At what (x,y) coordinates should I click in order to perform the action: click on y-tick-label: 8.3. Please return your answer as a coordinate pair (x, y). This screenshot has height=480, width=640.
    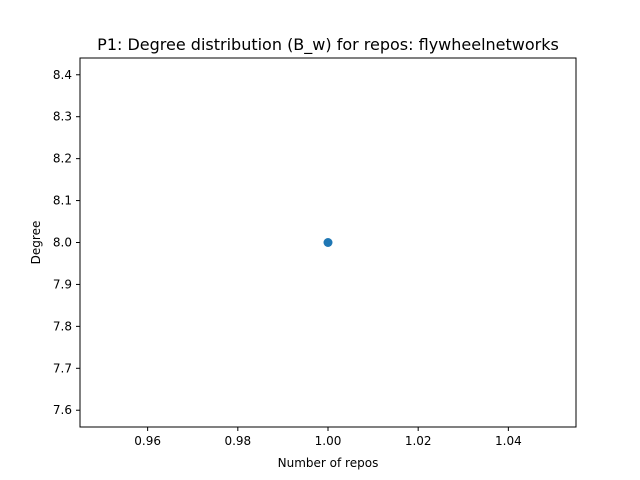
    Looking at the image, I should click on (62, 117).